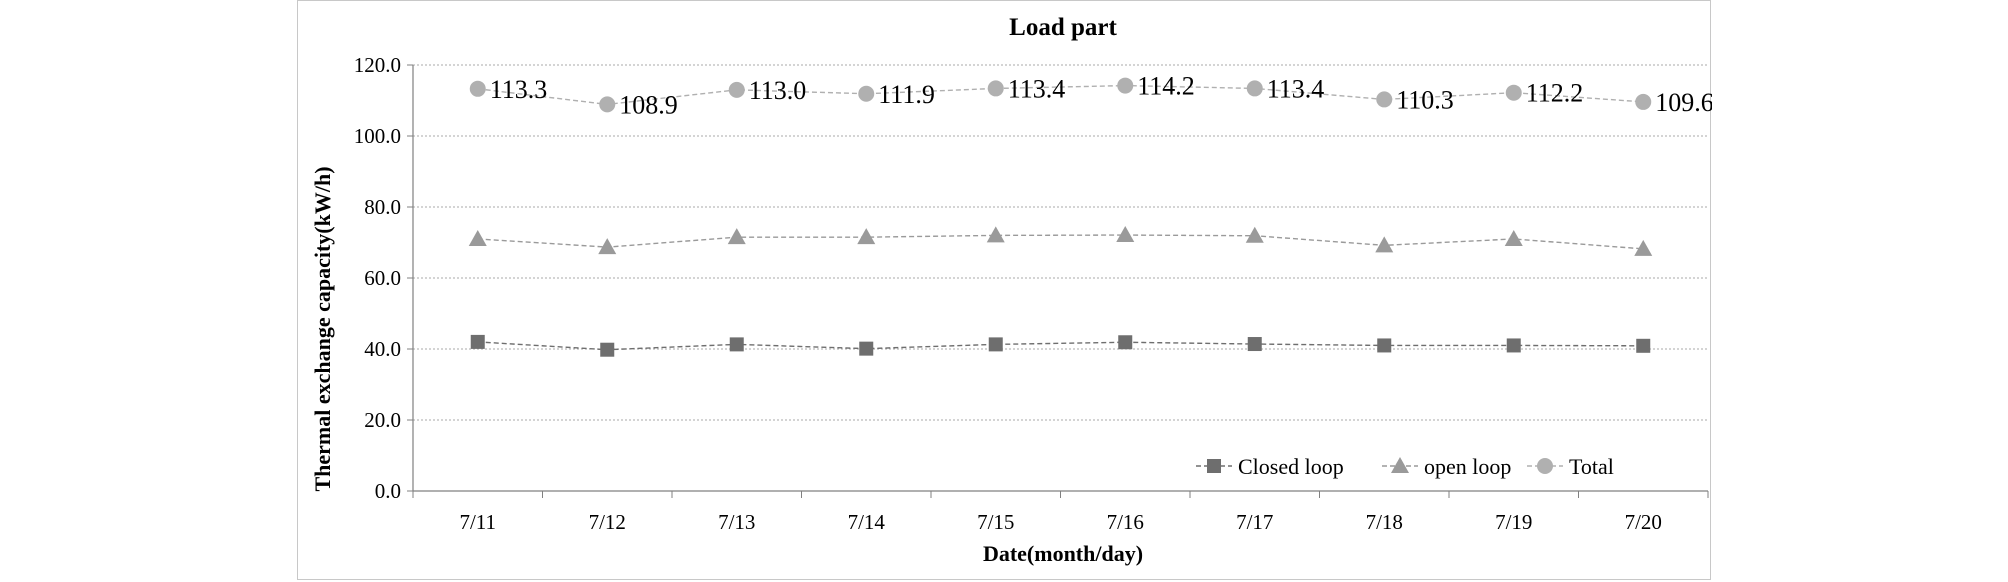  Describe the element at coordinates (607, 522) in the screenshot. I see `x-tick-label: 7/12` at that location.